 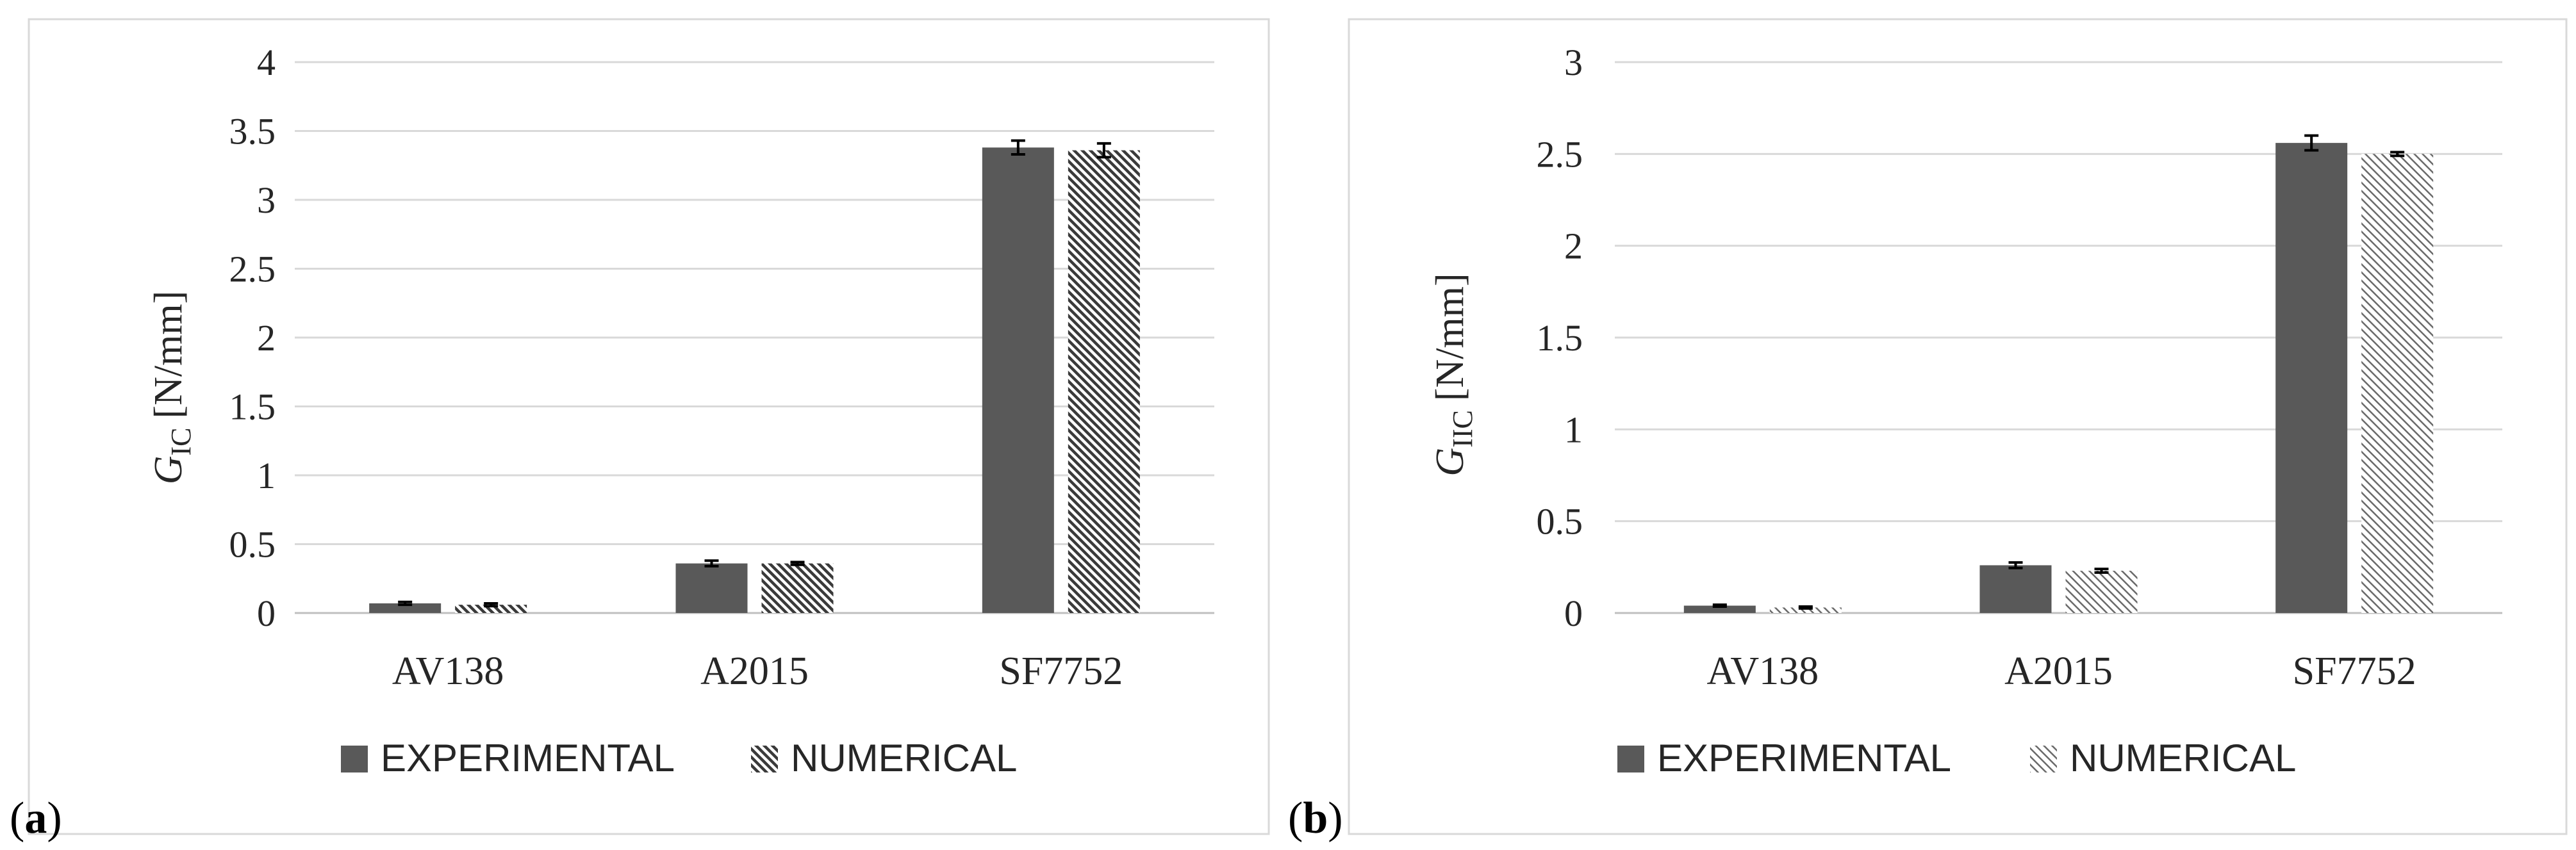 I want to click on panel-a-label: (a), so click(x=36, y=819).